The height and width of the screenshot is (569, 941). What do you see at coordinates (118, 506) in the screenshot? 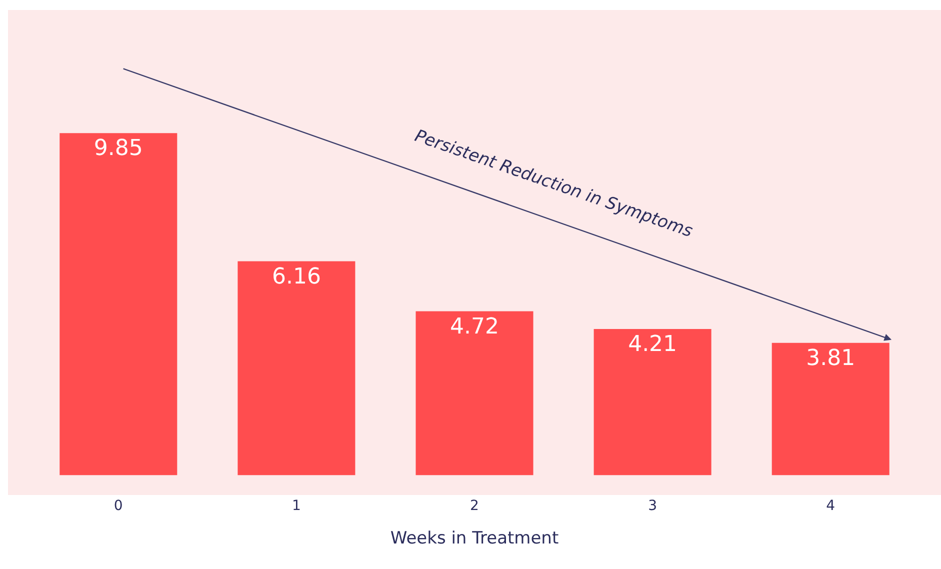
I see `x-tick-label: 0` at bounding box center [118, 506].